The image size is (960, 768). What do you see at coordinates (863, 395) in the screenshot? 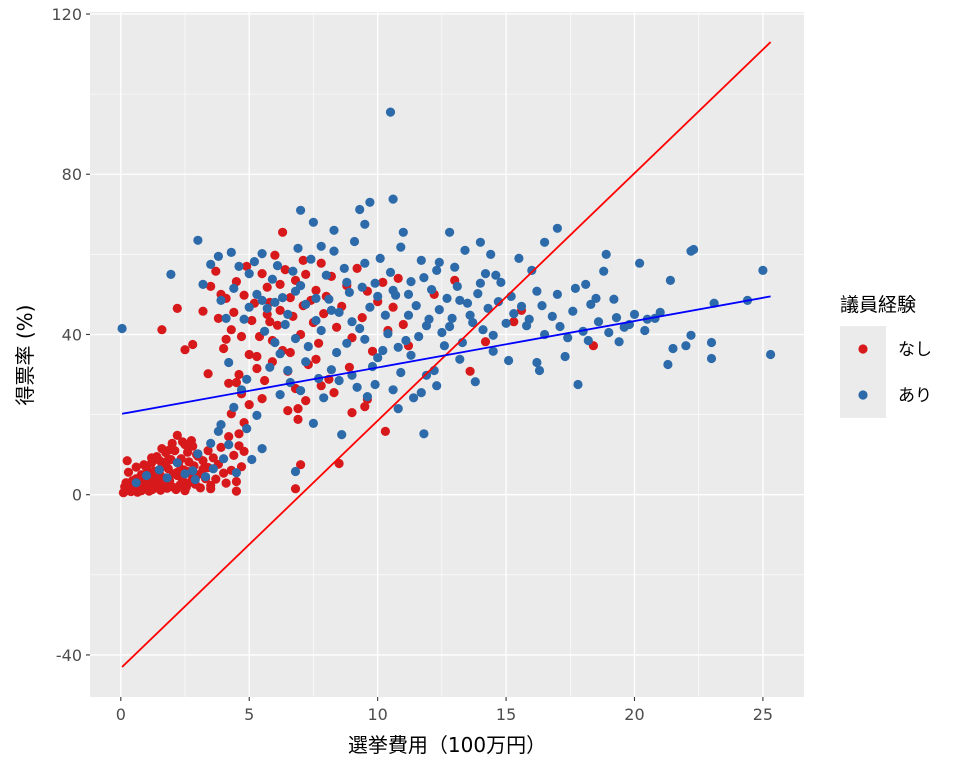
I see `legend-key-ari` at bounding box center [863, 395].